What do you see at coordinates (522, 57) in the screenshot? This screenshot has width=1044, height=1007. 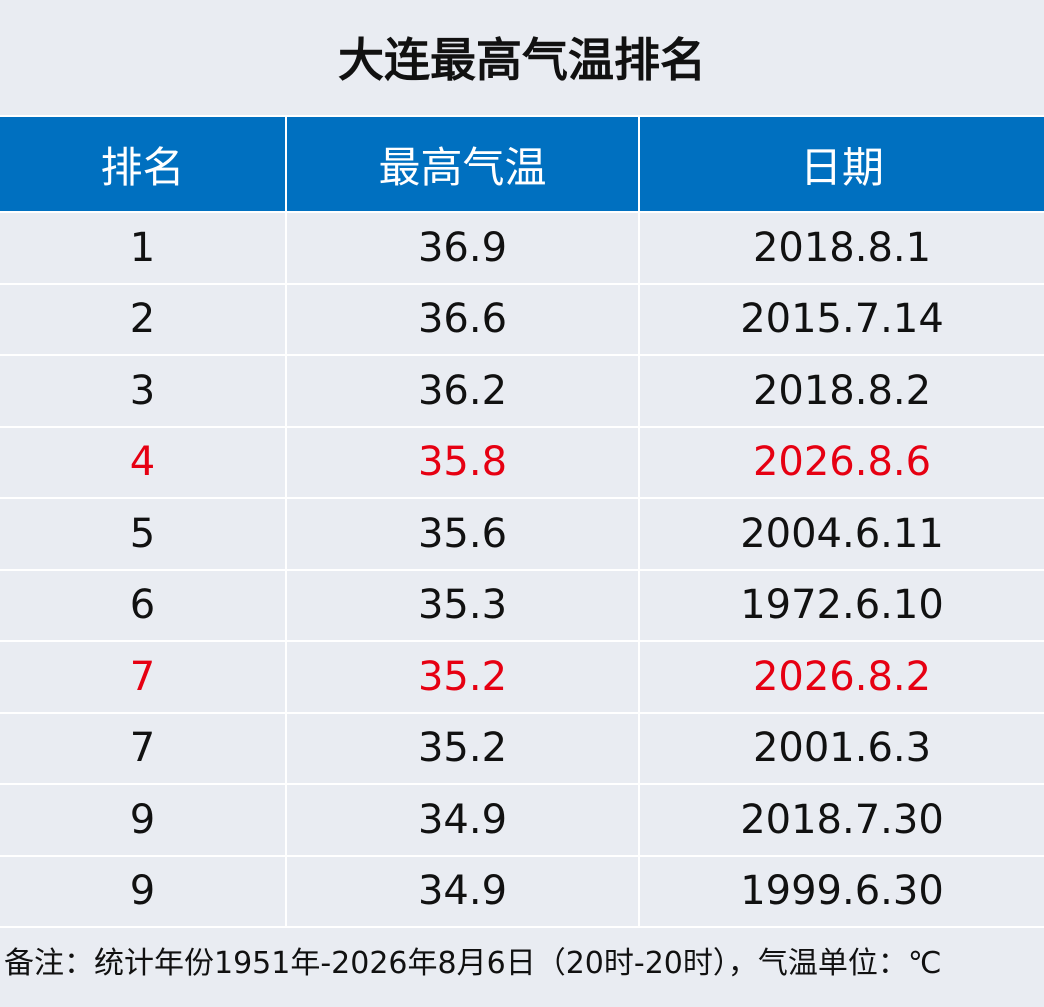 I see `table-title: 大连最高气温排名` at bounding box center [522, 57].